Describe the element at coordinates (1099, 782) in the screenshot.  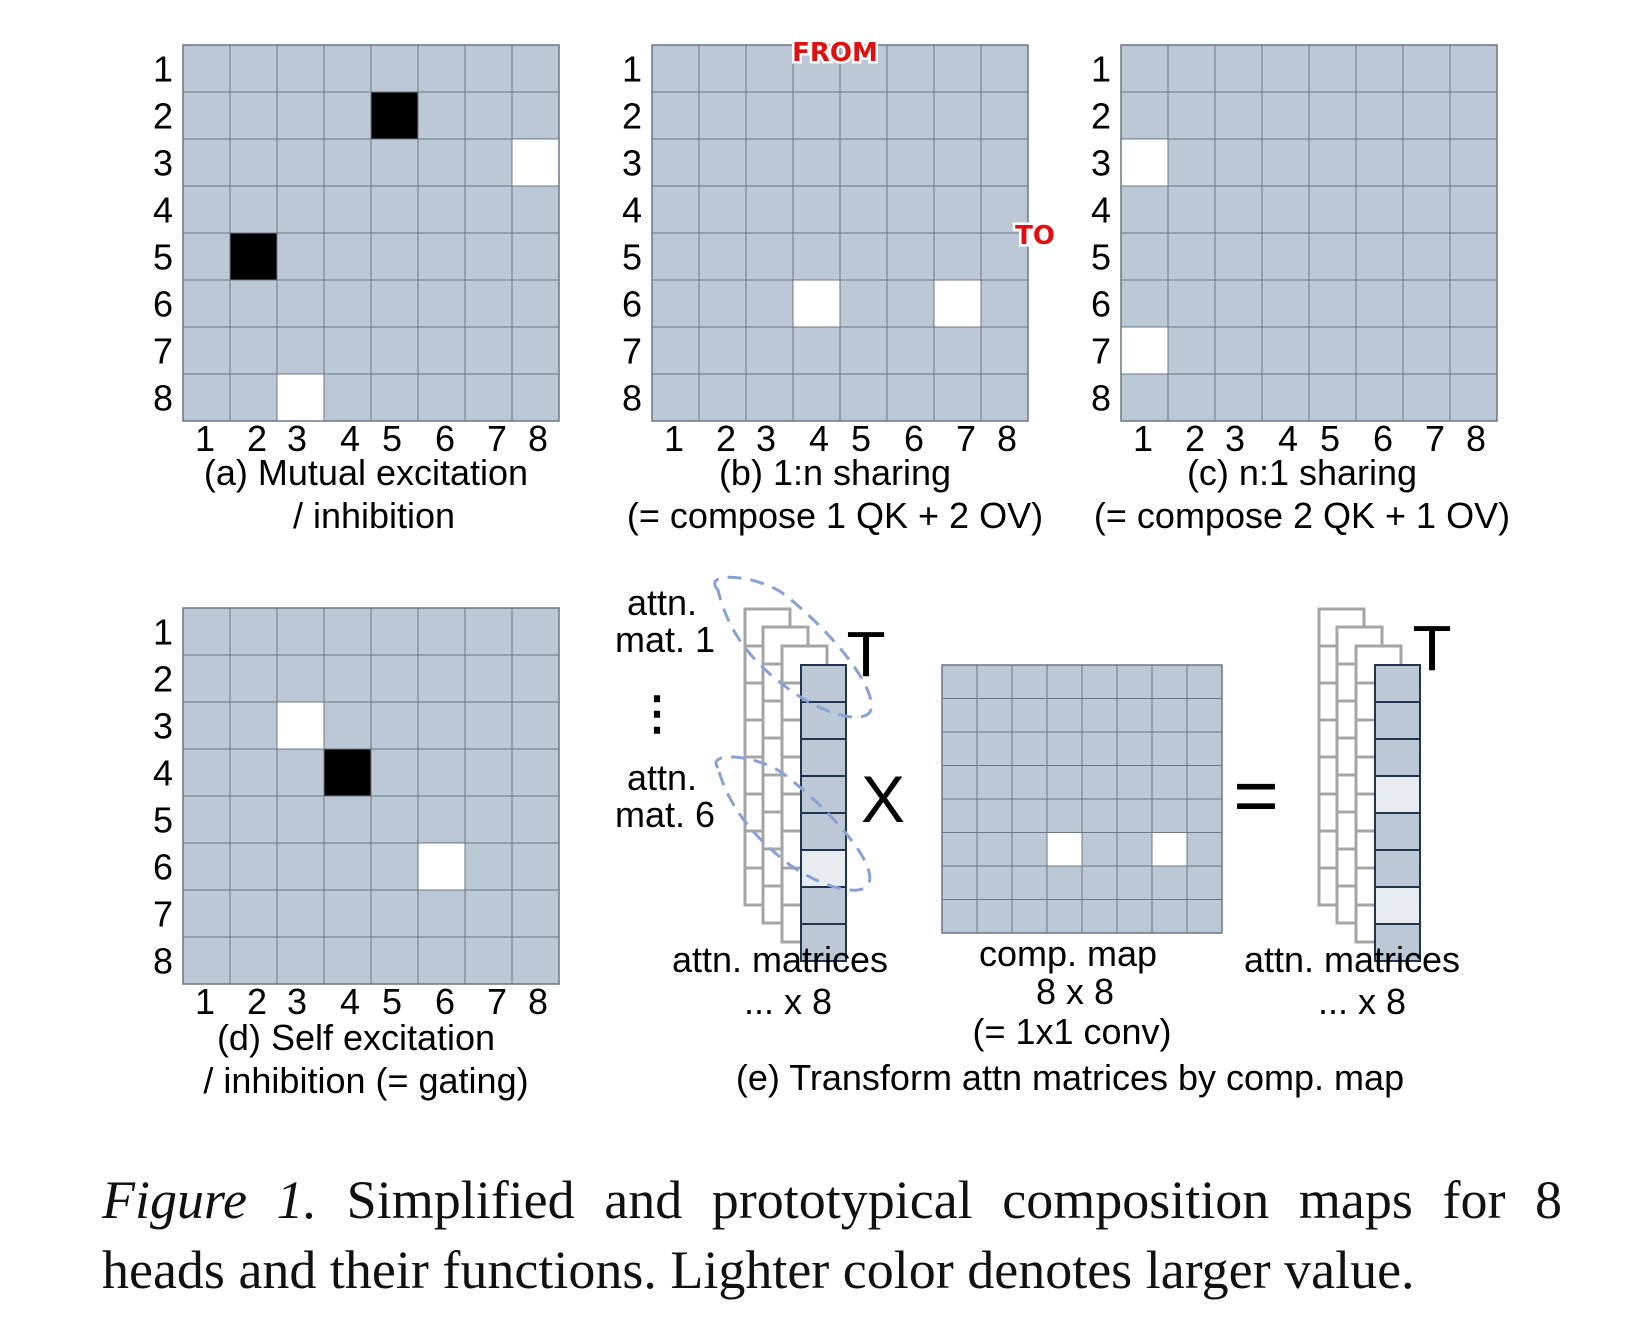
I see `comp-cell-r4-c5` at that location.